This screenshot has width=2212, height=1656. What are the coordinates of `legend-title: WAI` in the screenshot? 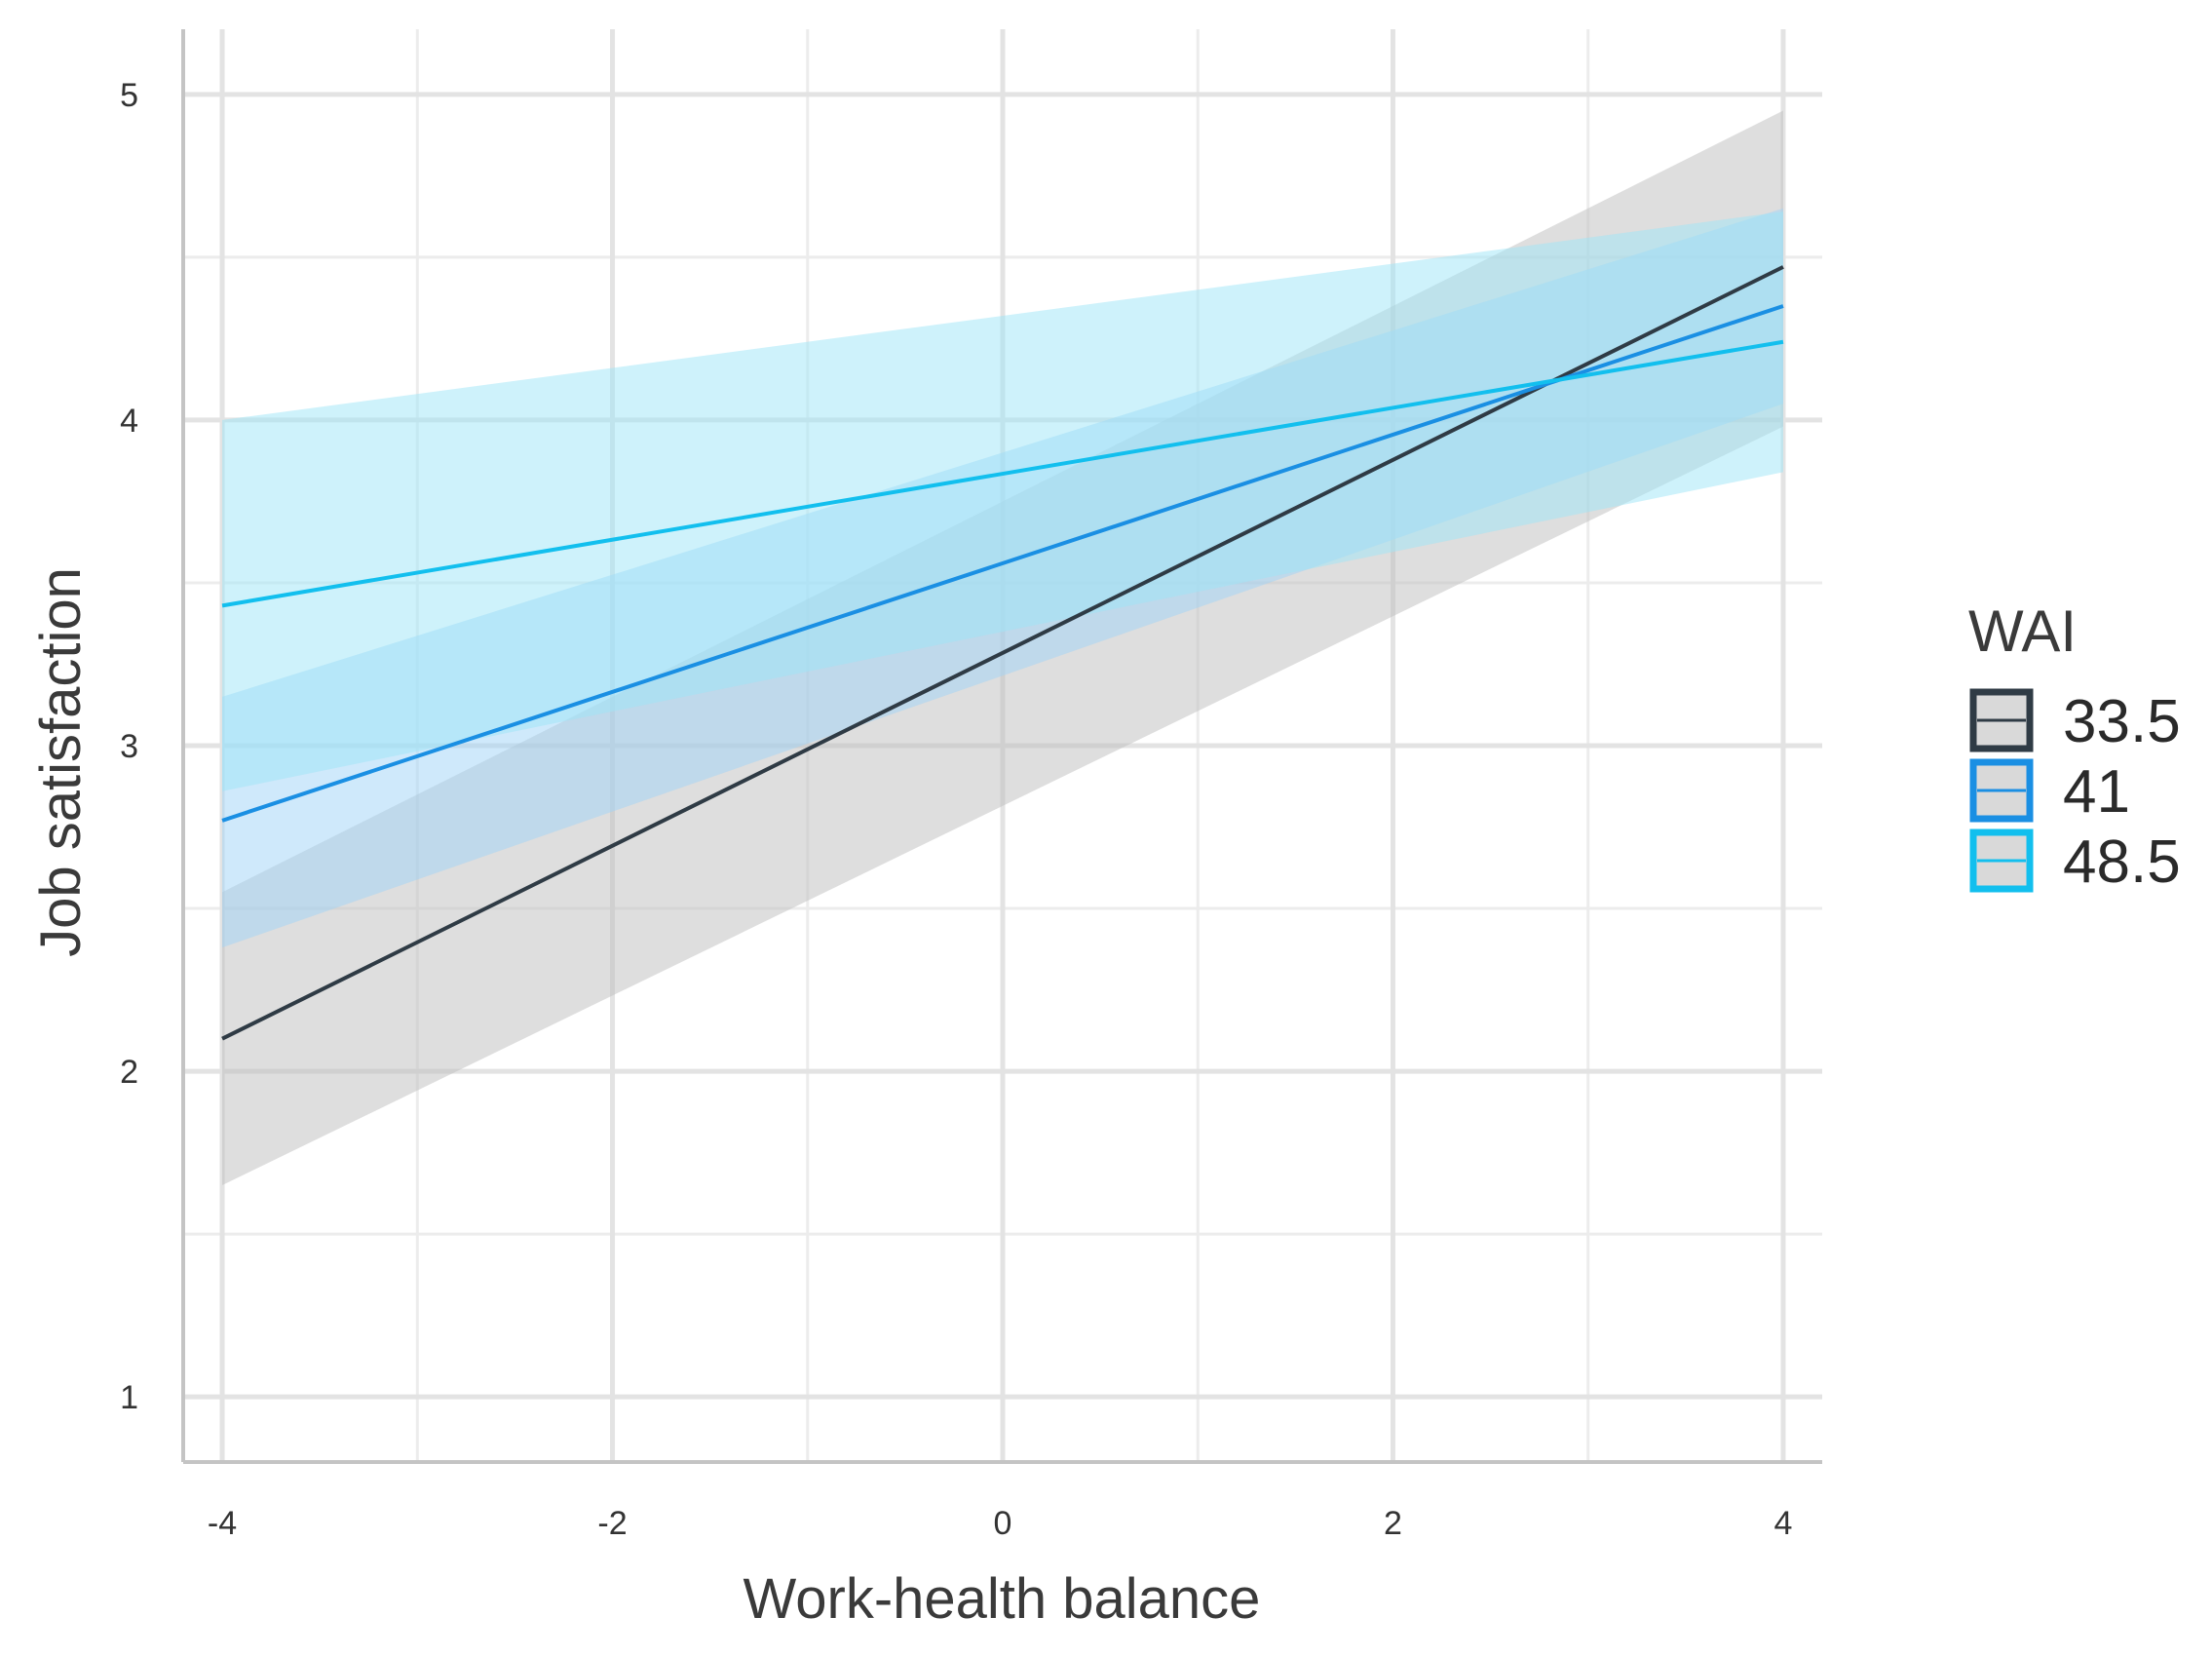 It's located at (2022, 631).